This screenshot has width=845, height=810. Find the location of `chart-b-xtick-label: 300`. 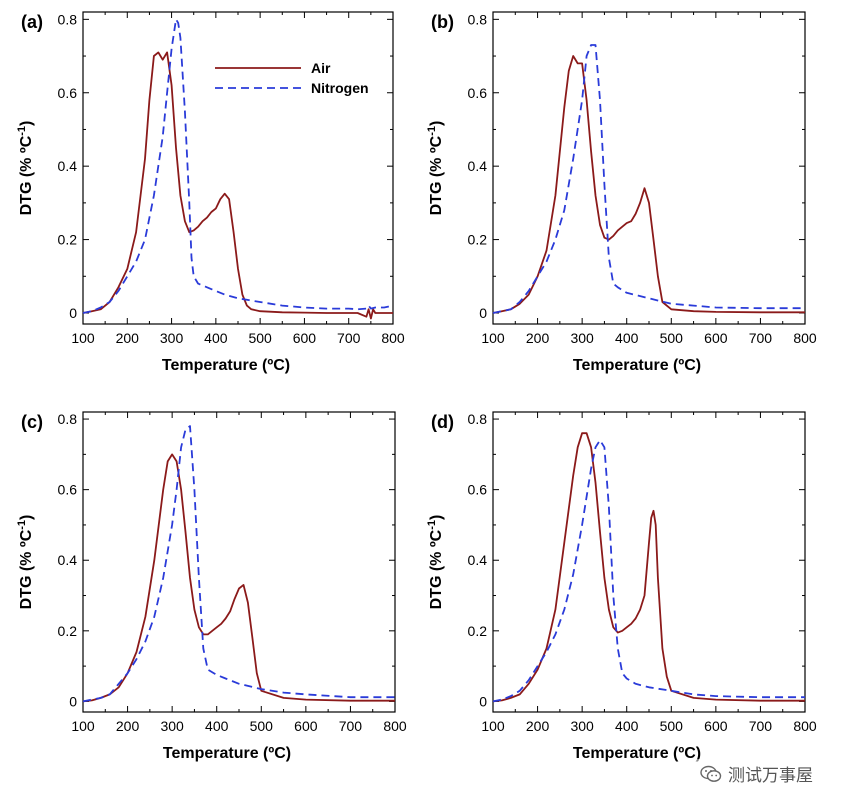

chart-b-xtick-label: 300 is located at coordinates (582, 338).